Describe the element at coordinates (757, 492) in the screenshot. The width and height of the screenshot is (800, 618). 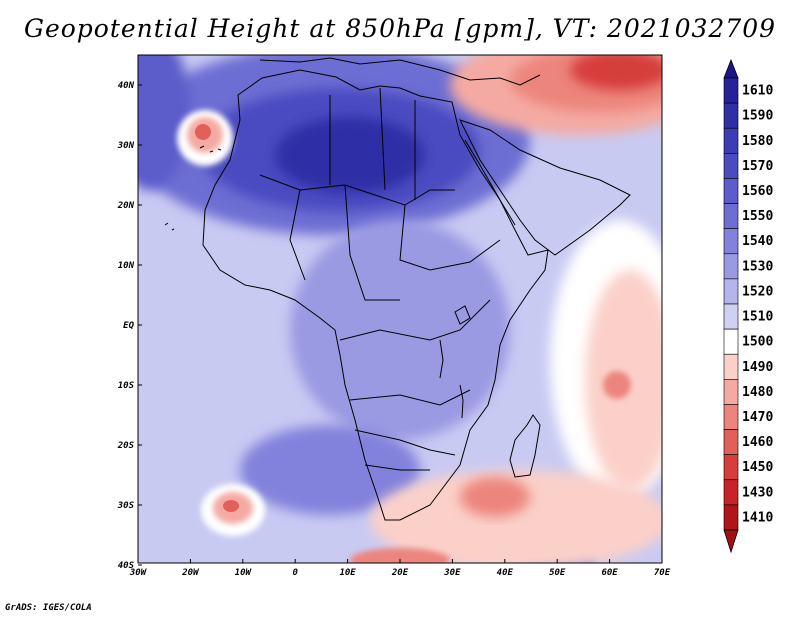
I see `colorbar-label: 1430` at that location.